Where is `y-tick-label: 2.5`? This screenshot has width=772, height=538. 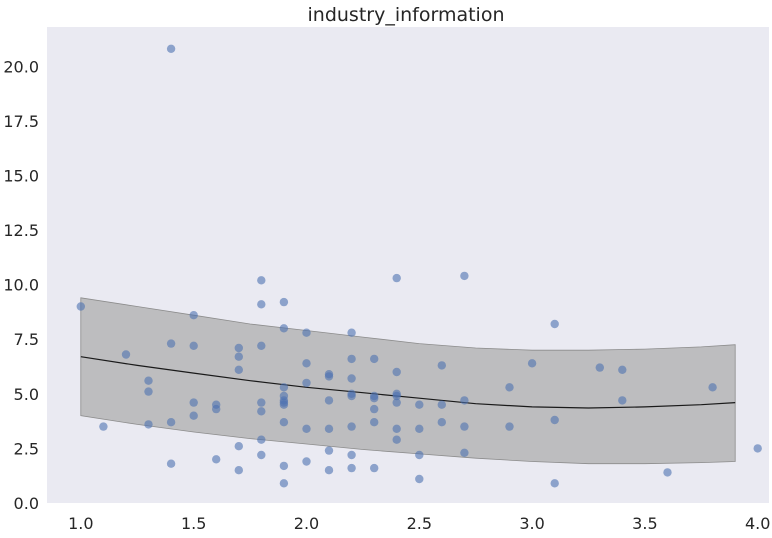
y-tick-label: 2.5 is located at coordinates (26, 448).